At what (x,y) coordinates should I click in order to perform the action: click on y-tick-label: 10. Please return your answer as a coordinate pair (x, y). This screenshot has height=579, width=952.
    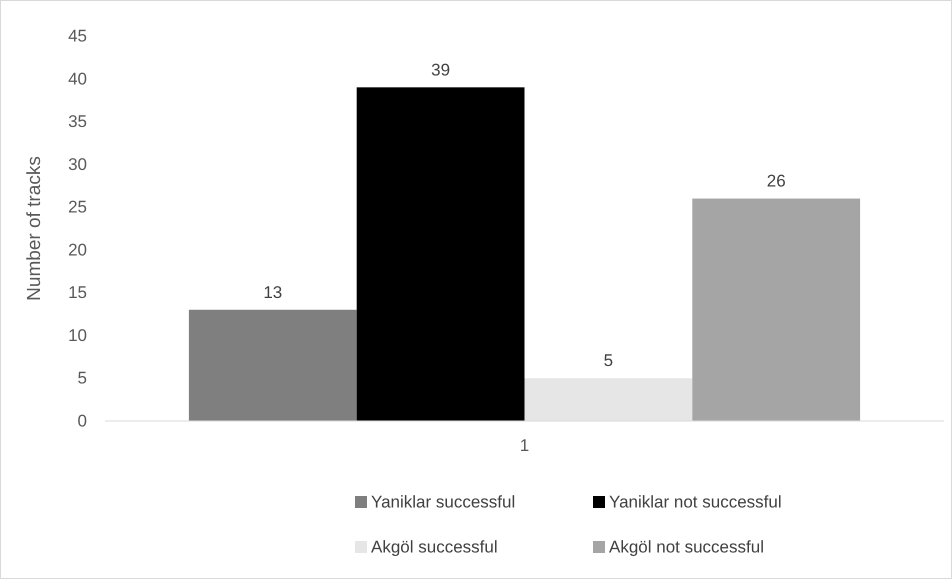
    Looking at the image, I should click on (77, 335).